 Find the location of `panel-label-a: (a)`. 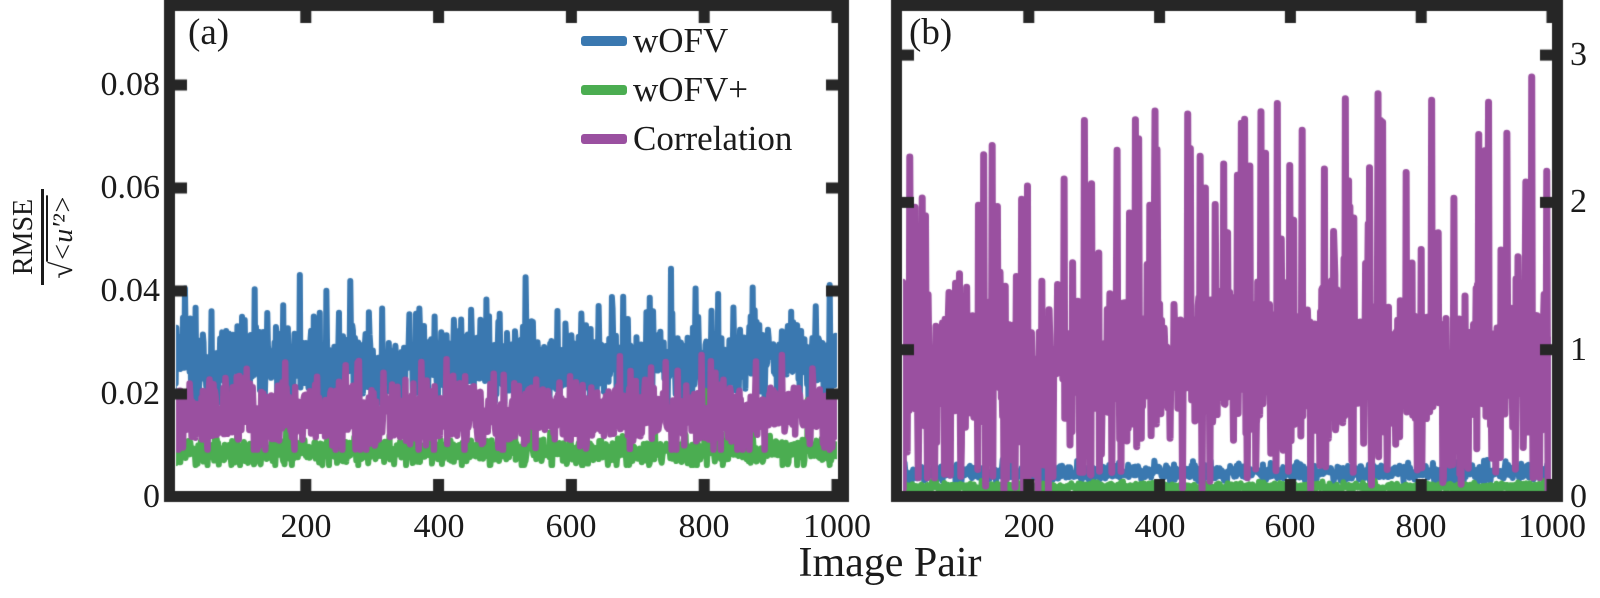

panel-label-a: (a) is located at coordinates (209, 32).